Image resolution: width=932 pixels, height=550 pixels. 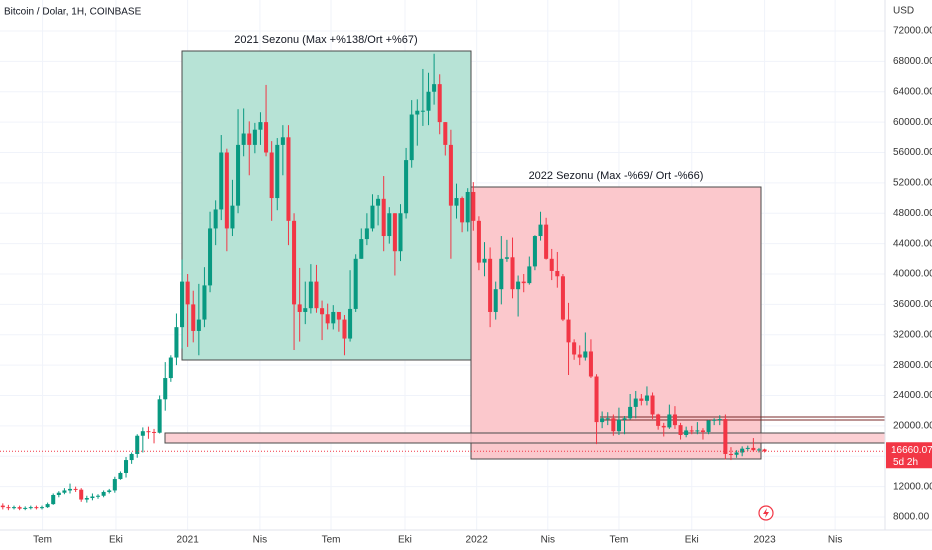 What do you see at coordinates (912, 31) in the screenshot?
I see `y-tick-label: 72000.00` at bounding box center [912, 31].